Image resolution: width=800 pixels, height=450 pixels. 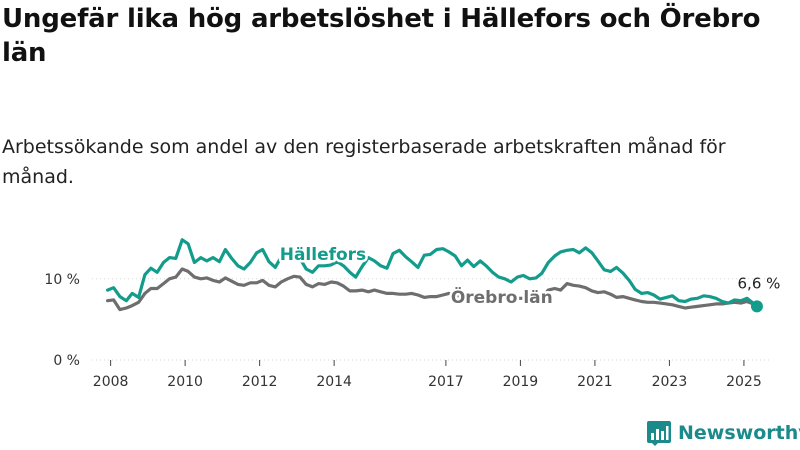 I want to click on series-label-hallefors: Hällefors, so click(x=323, y=255).